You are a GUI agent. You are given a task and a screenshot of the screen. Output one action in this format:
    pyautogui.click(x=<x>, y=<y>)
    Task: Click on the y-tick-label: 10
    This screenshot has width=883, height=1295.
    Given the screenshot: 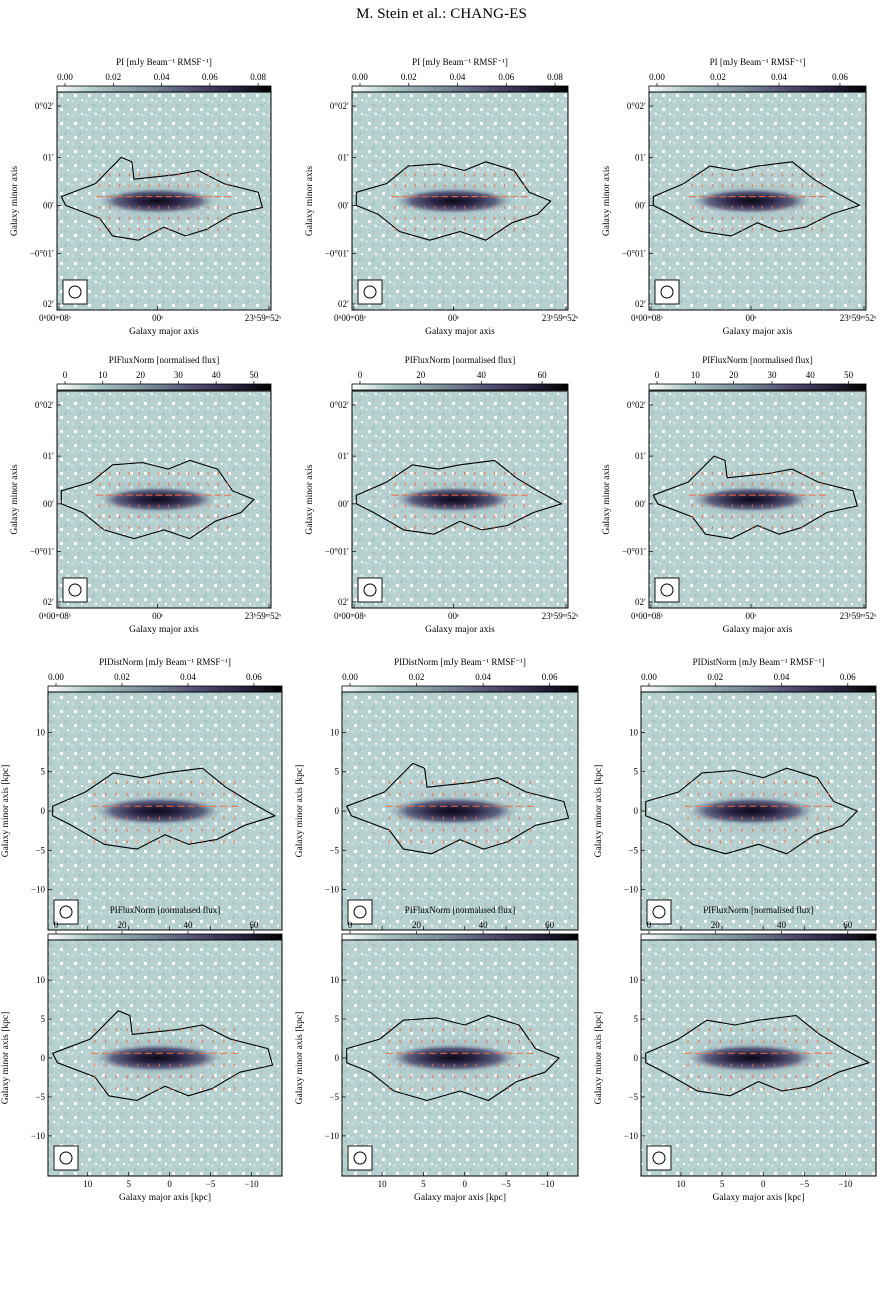 What is the action you would take?
    pyautogui.click(x=634, y=980)
    